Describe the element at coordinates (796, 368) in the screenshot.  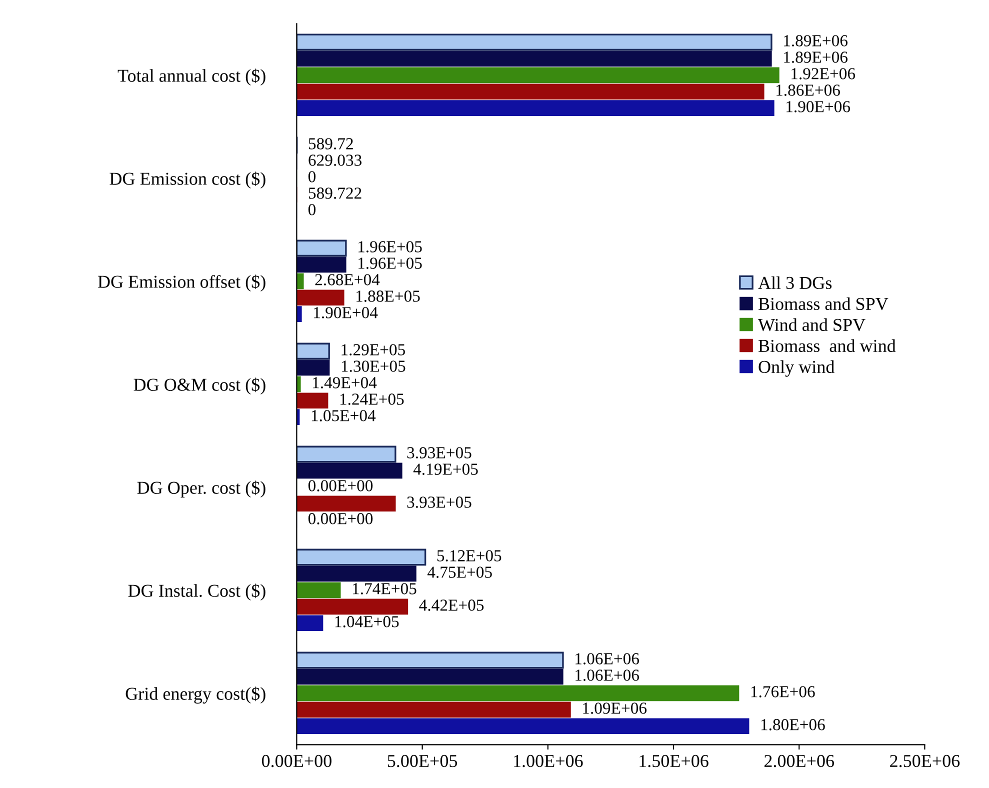
I see `legend-label: Only wind` at that location.